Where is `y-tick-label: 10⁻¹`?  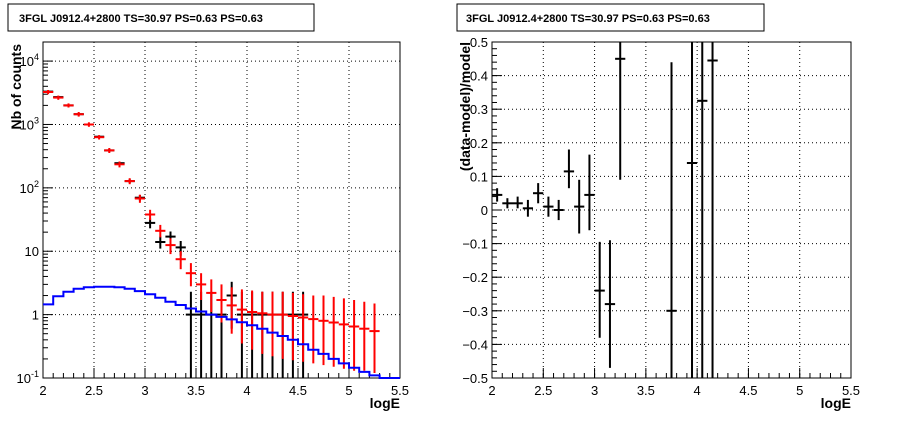 y-tick-label: 10⁻¹ is located at coordinates (28, 377).